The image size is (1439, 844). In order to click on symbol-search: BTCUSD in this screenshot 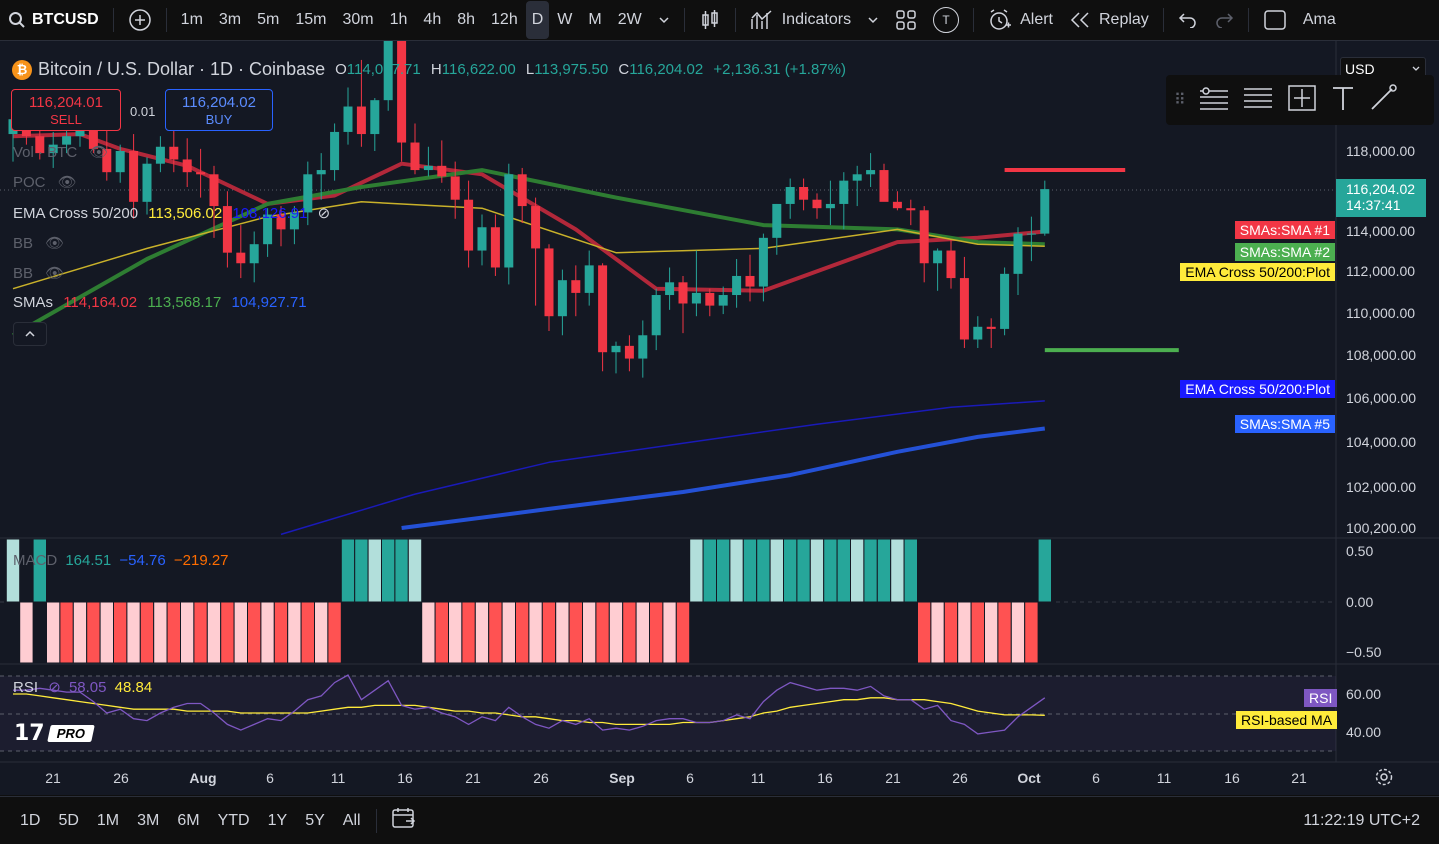, I will do `click(53, 20)`.